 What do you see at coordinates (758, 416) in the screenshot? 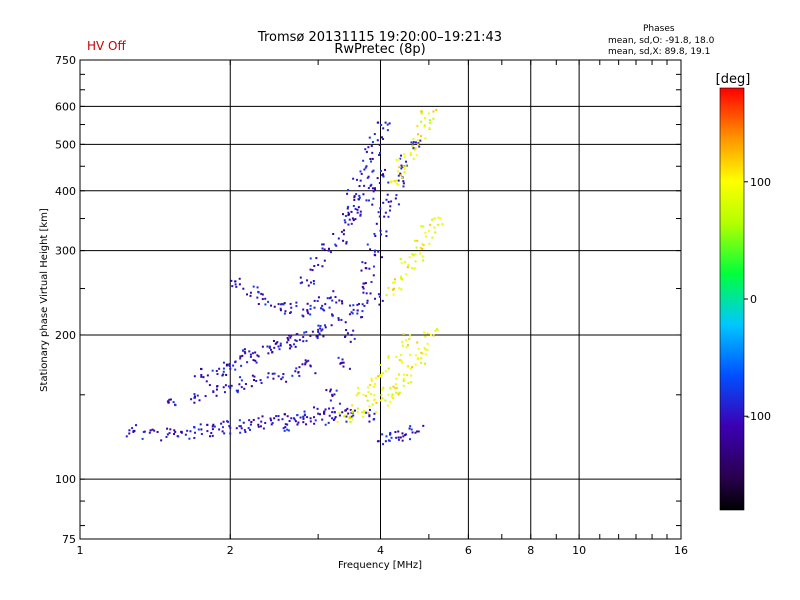
I see `colorbar-tick-label: -100` at bounding box center [758, 416].